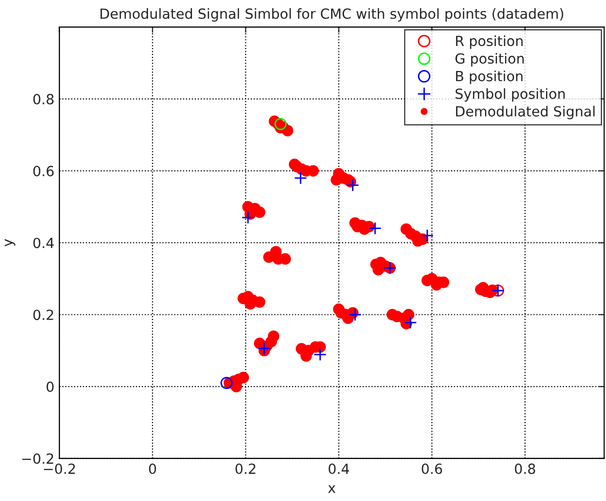 This screenshot has height=501, width=606. I want to click on x-tick-label: 0.4, so click(339, 469).